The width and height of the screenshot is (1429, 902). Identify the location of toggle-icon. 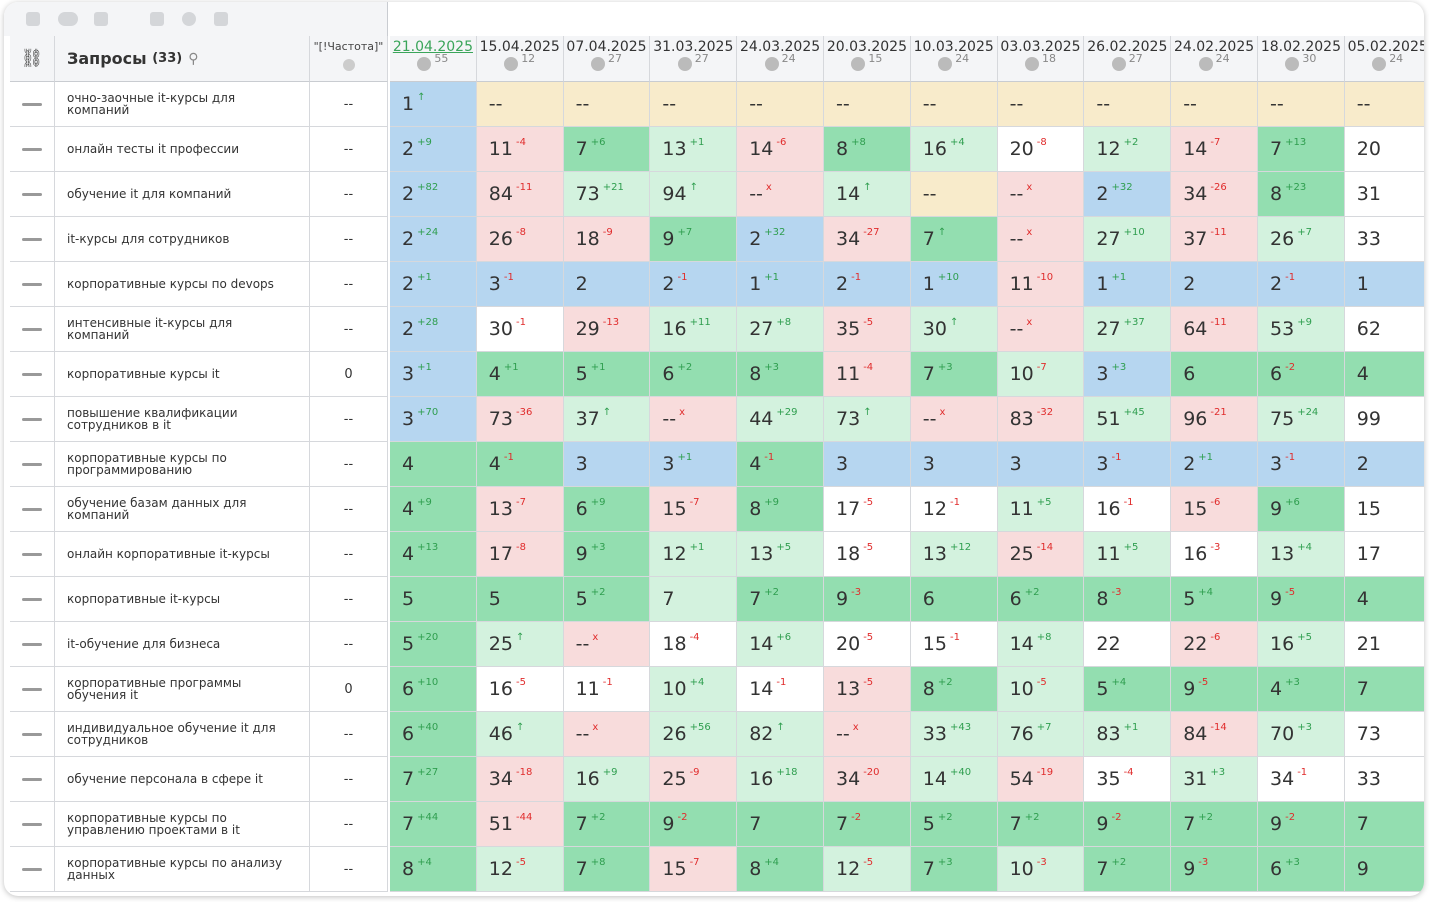
(68, 19).